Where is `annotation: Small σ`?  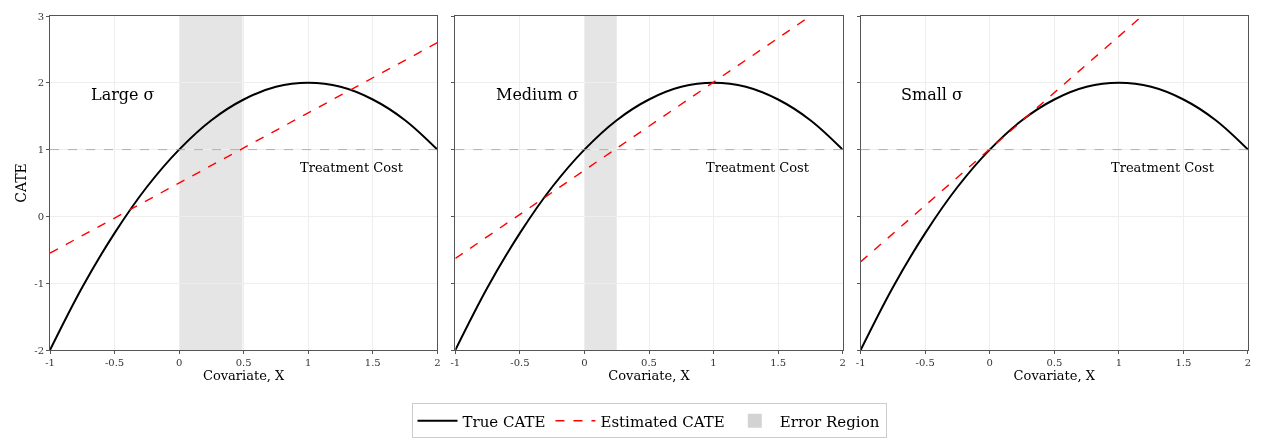
annotation: Small σ is located at coordinates (932, 94).